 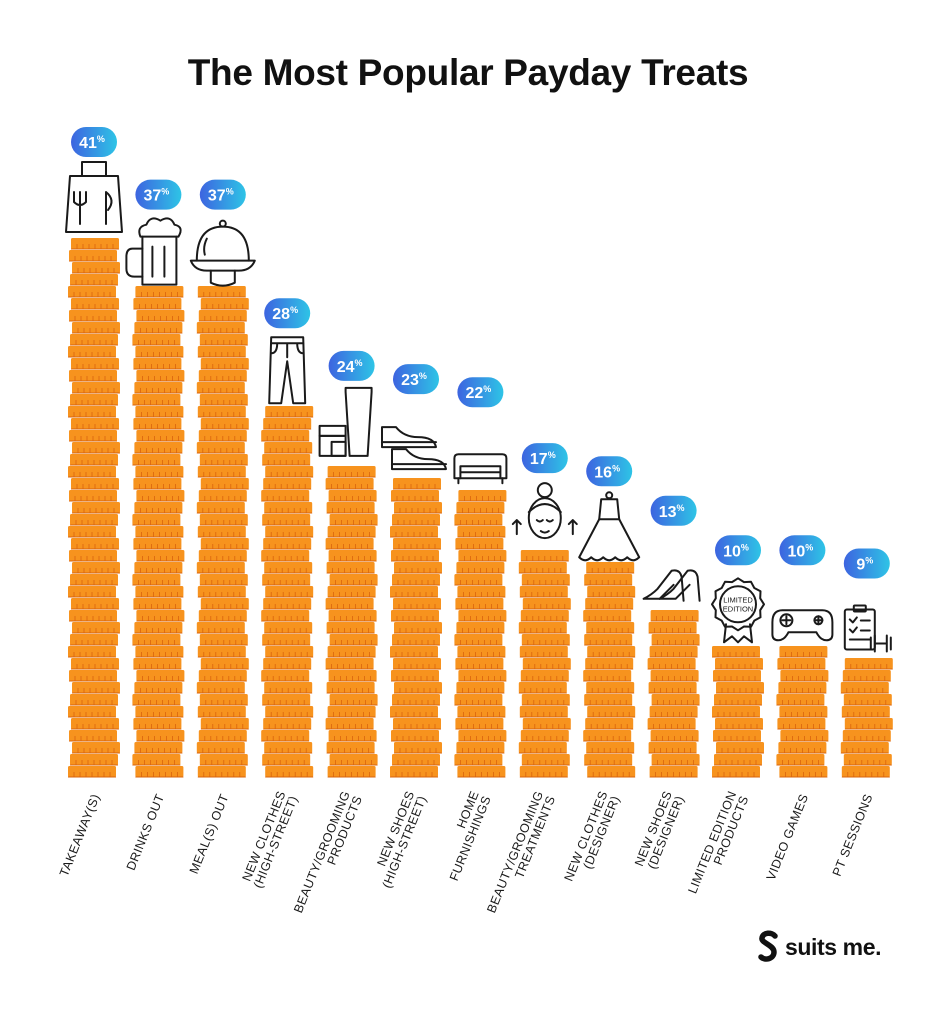 What do you see at coordinates (158, 194) in the screenshot?
I see `value-badge: 37%` at bounding box center [158, 194].